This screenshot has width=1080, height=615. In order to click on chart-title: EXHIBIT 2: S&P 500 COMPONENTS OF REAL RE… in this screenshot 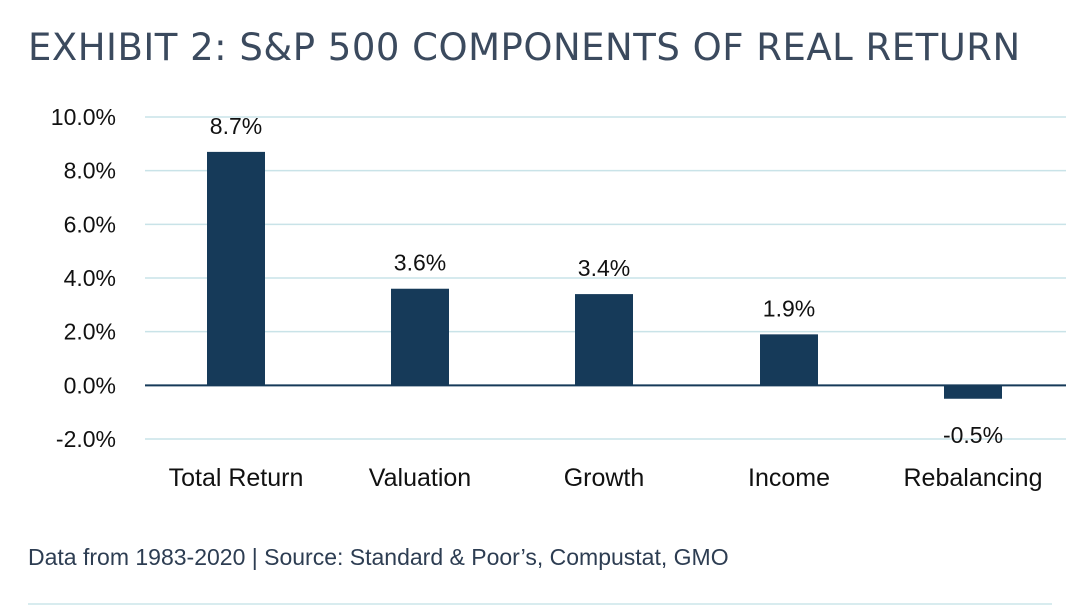, I will do `click(524, 47)`.